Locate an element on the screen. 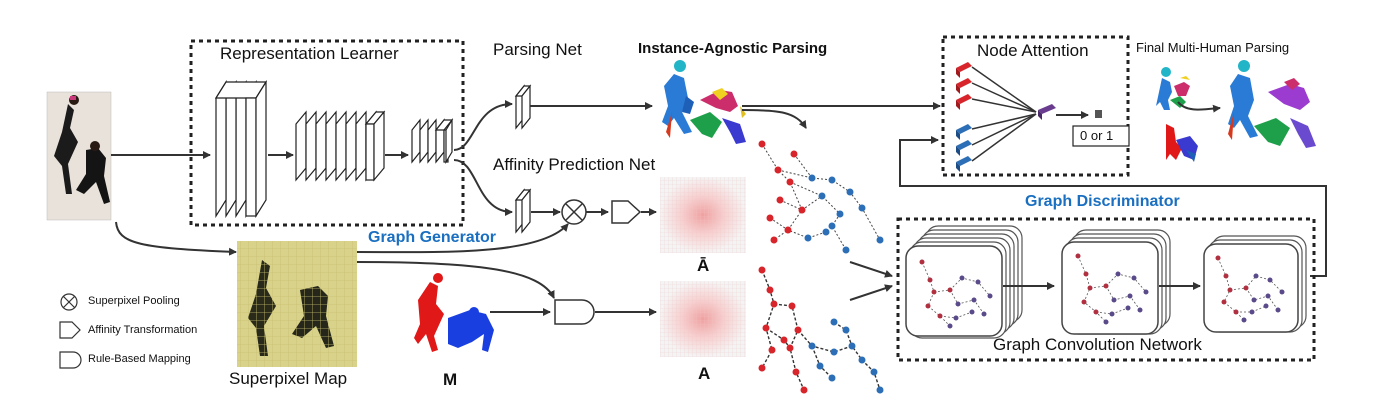  graph-discriminator-label: Graph Discriminator is located at coordinates (1102, 201).